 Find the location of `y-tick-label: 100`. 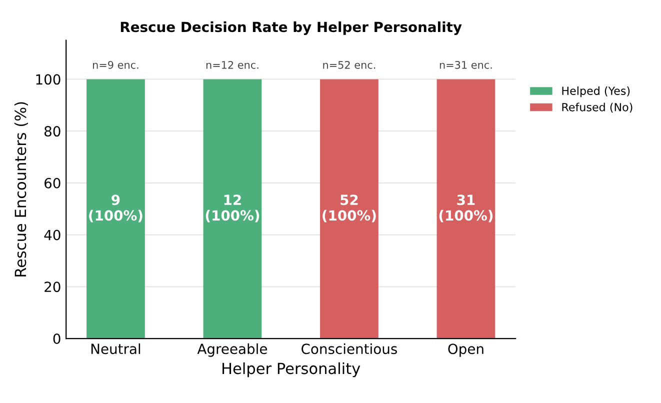

y-tick-label: 100 is located at coordinates (48, 79).